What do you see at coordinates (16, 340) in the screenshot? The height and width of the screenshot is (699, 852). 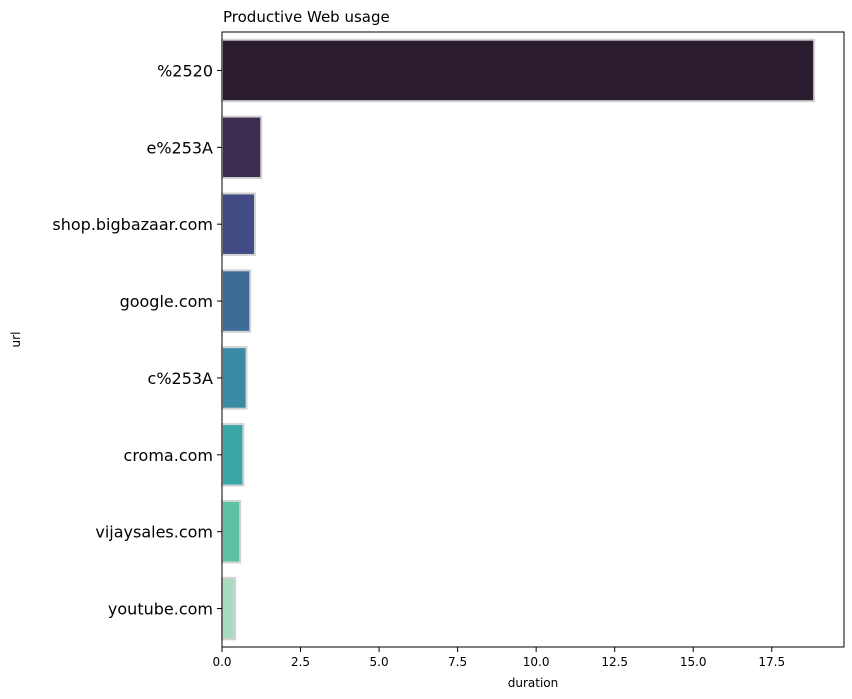 I see `y-axis-label: url` at bounding box center [16, 340].